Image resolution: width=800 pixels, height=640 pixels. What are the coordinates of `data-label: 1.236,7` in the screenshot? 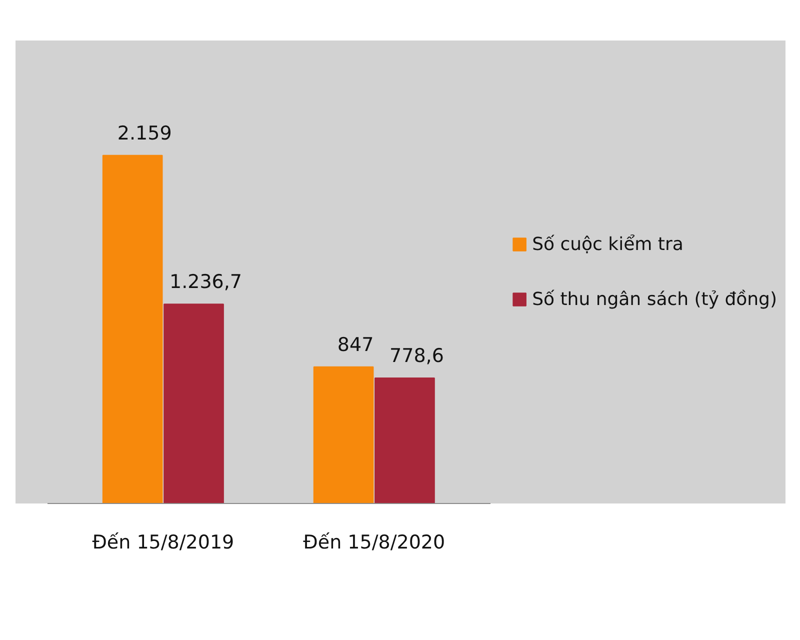 It's located at (206, 282).